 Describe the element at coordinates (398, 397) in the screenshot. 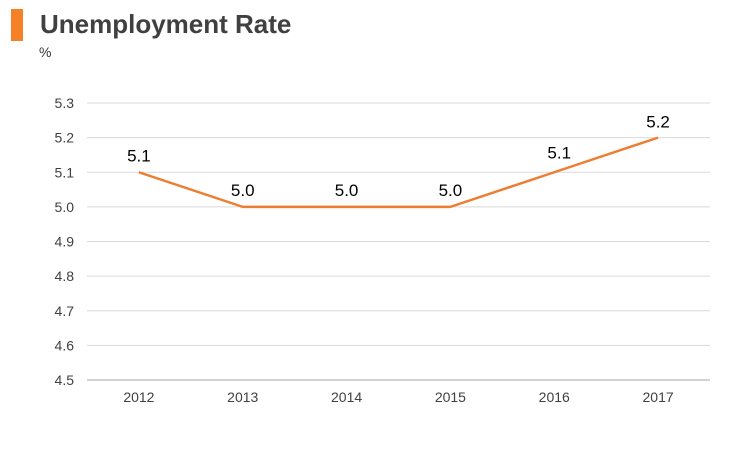

I see `x-axis-ticks: 2012 2013 2014 2015 2016 2017` at that location.